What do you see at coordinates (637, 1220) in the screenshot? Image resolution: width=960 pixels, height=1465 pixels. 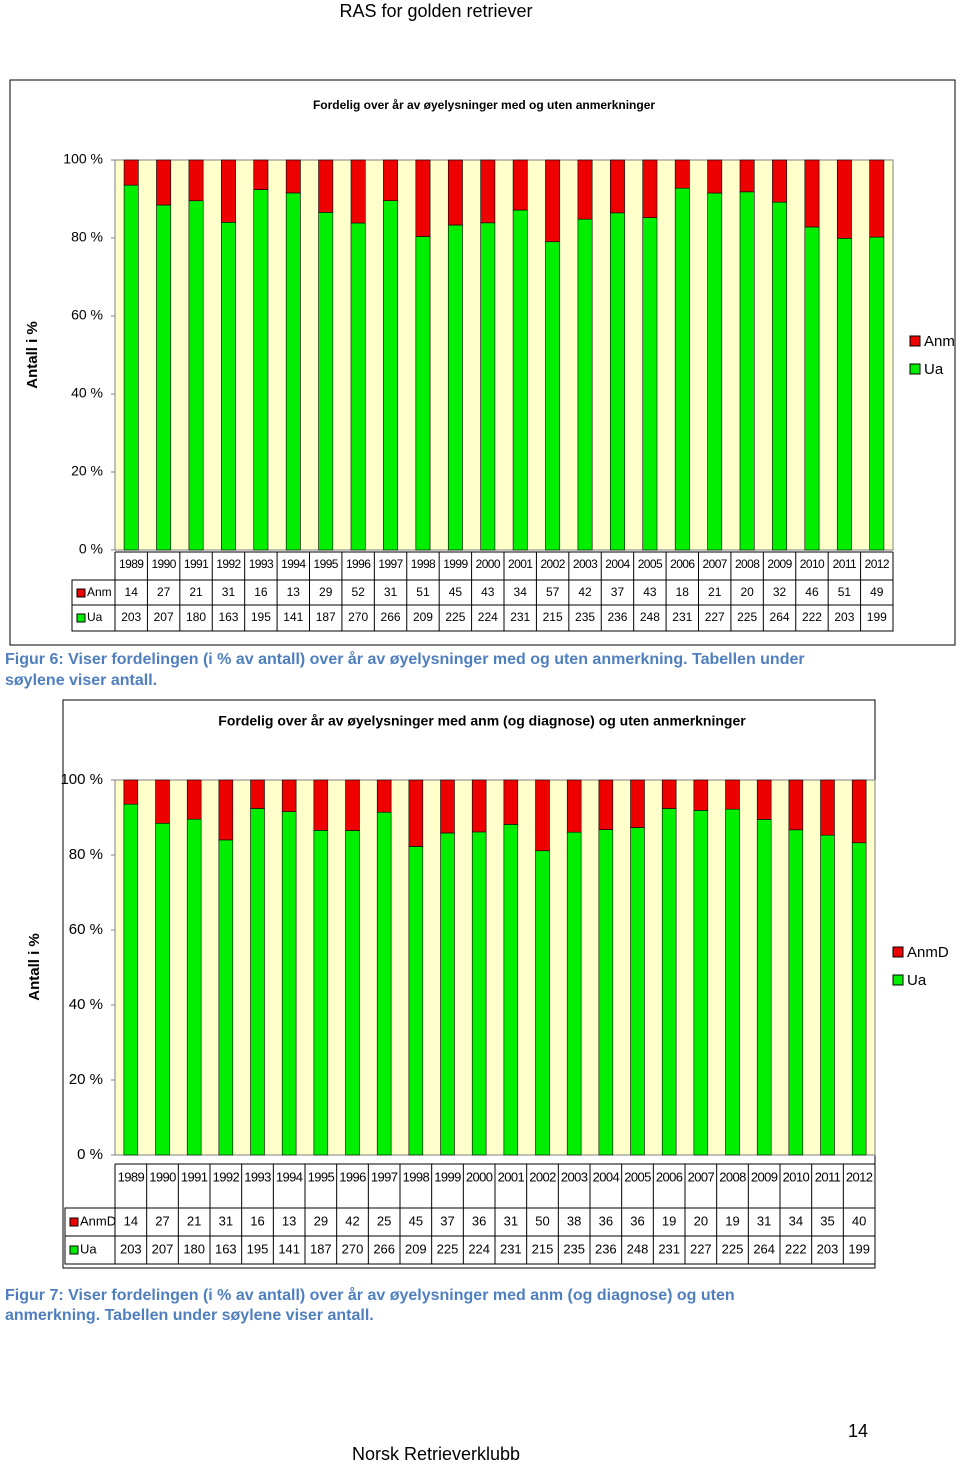 I see `table-value: 36` at bounding box center [637, 1220].